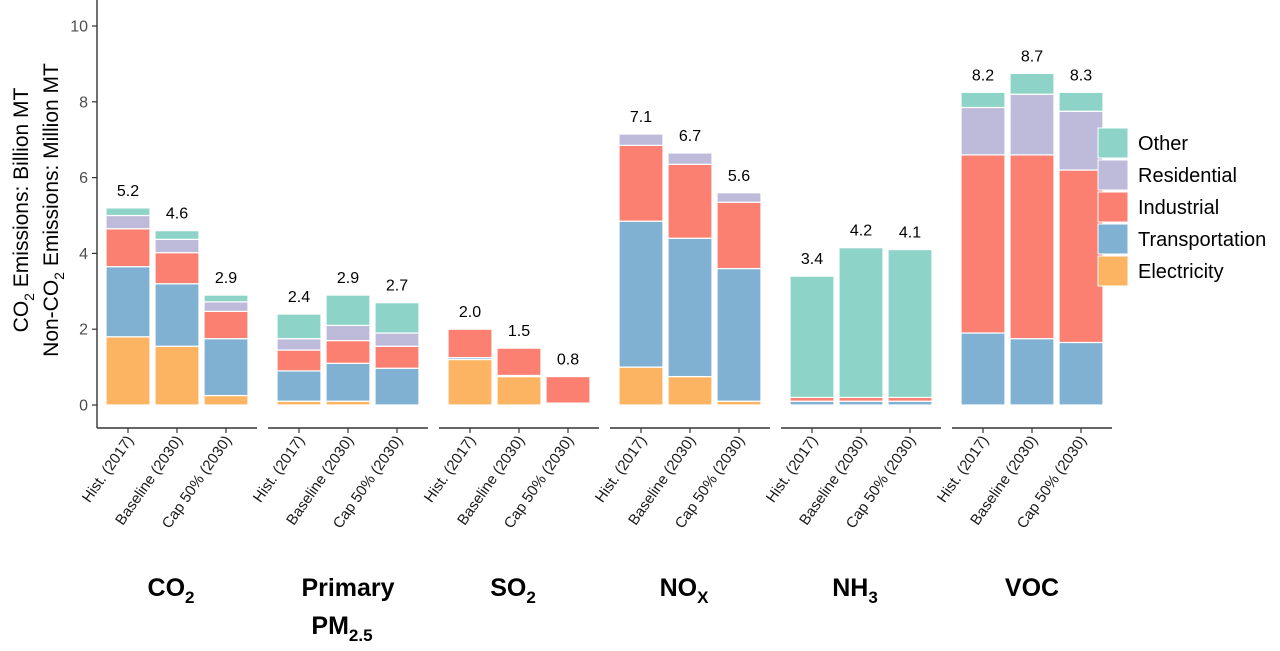  I want to click on y-tick-label: 10, so click(79, 27).